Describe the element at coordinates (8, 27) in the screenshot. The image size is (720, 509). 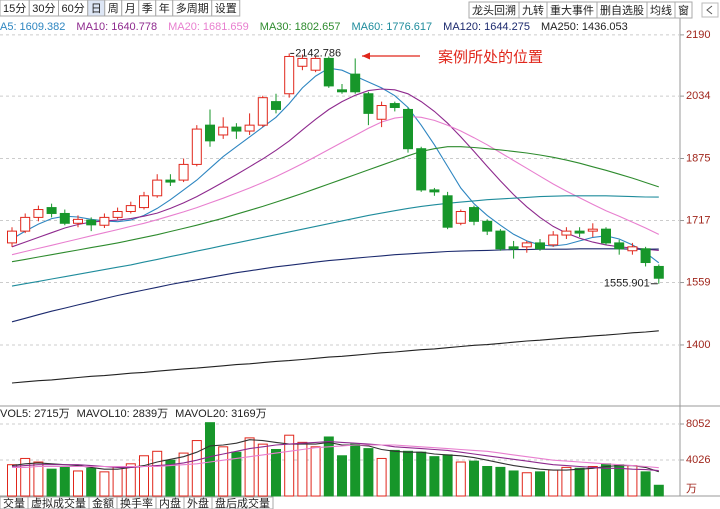
I see `legend-name: A5:` at that location.